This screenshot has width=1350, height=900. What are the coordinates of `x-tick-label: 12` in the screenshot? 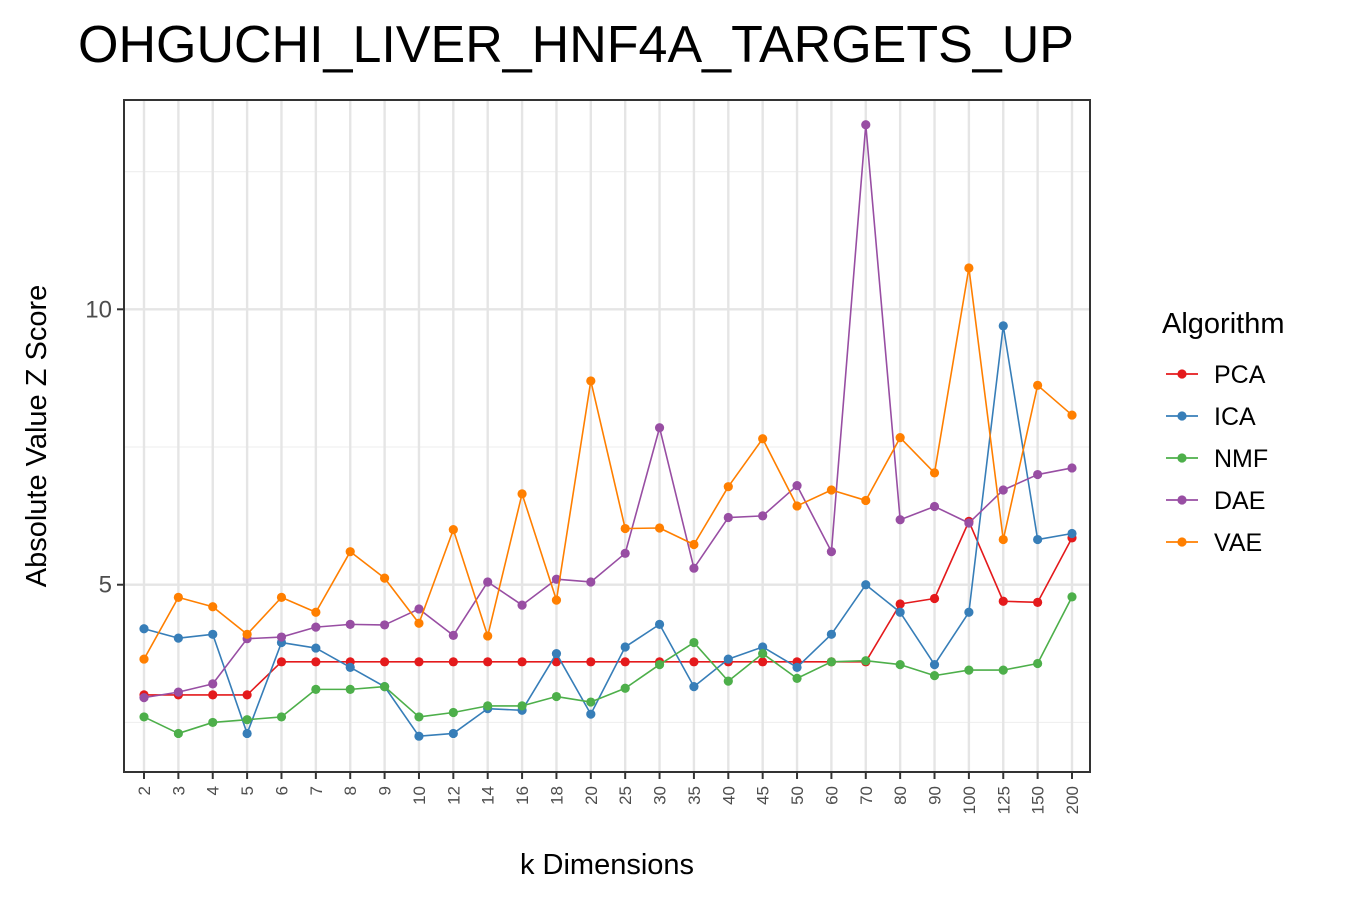 It's located at (453, 795).